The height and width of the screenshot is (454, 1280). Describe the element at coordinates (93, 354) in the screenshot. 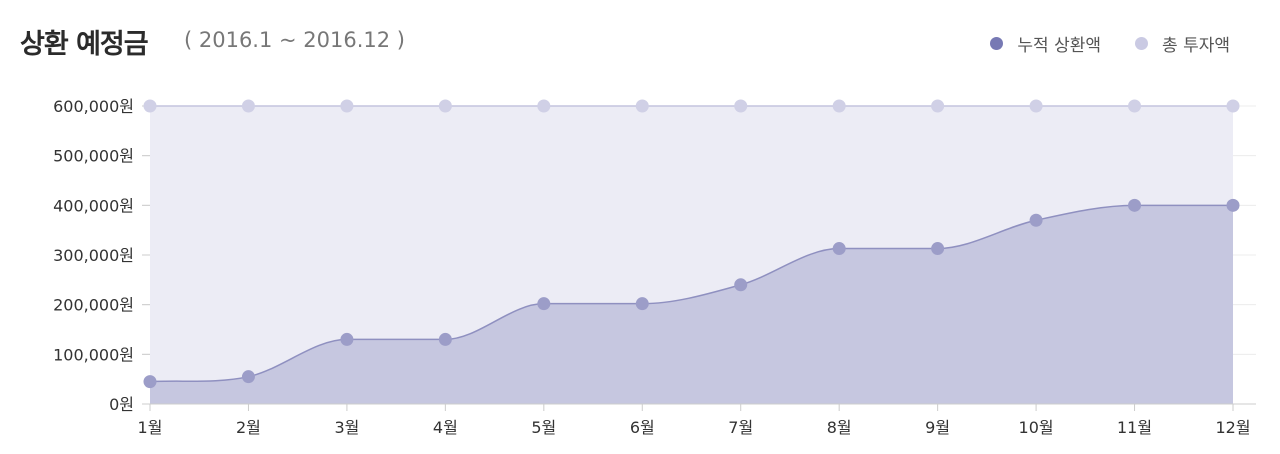

I see `y-tick-label: 100,000원` at that location.